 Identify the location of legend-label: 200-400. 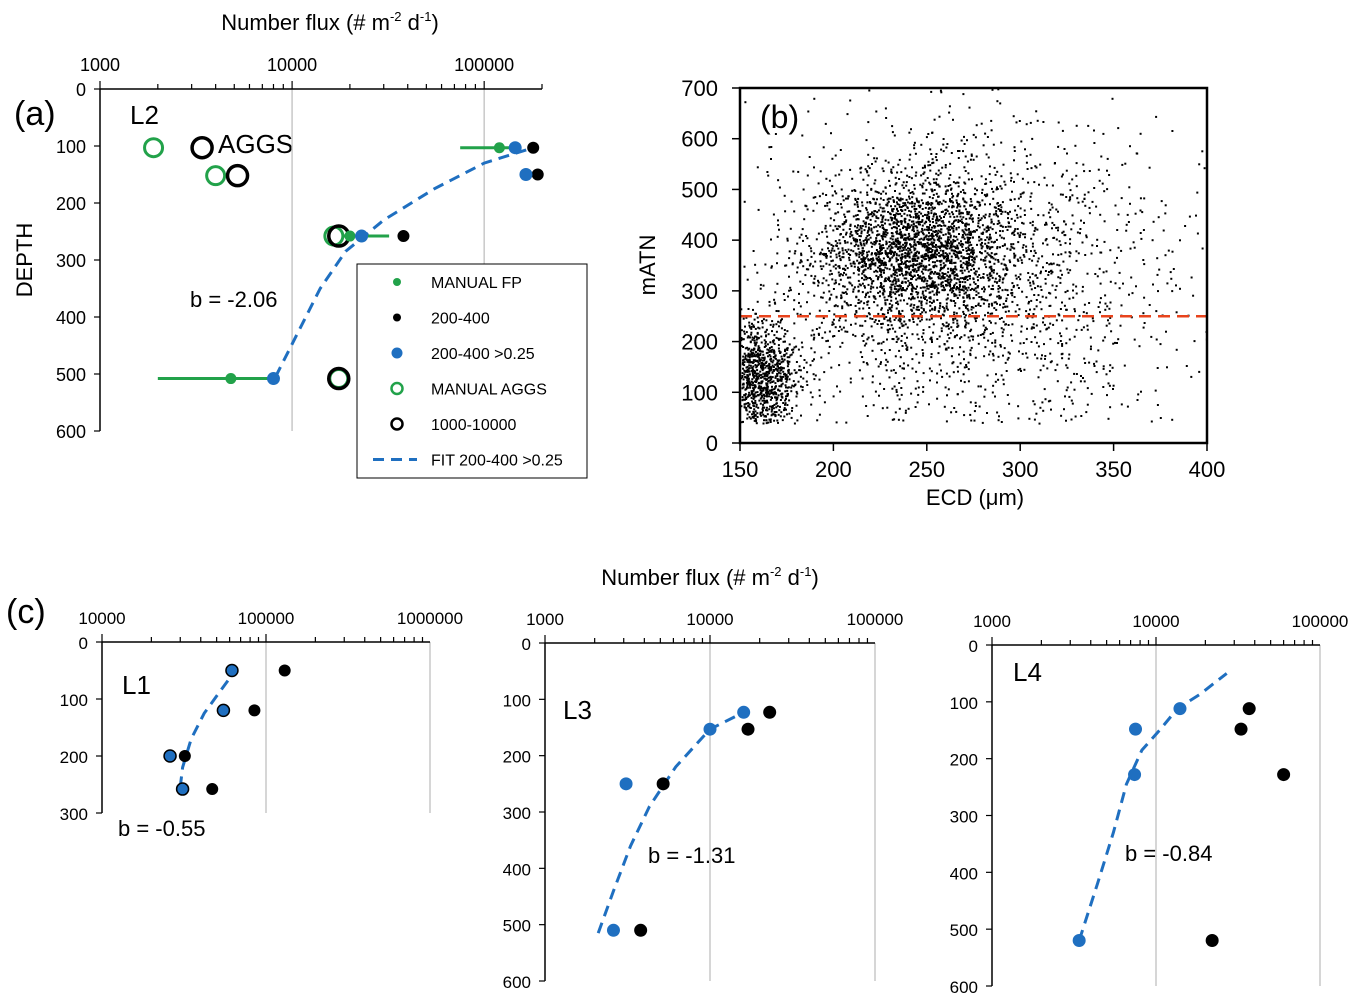
(460, 319).